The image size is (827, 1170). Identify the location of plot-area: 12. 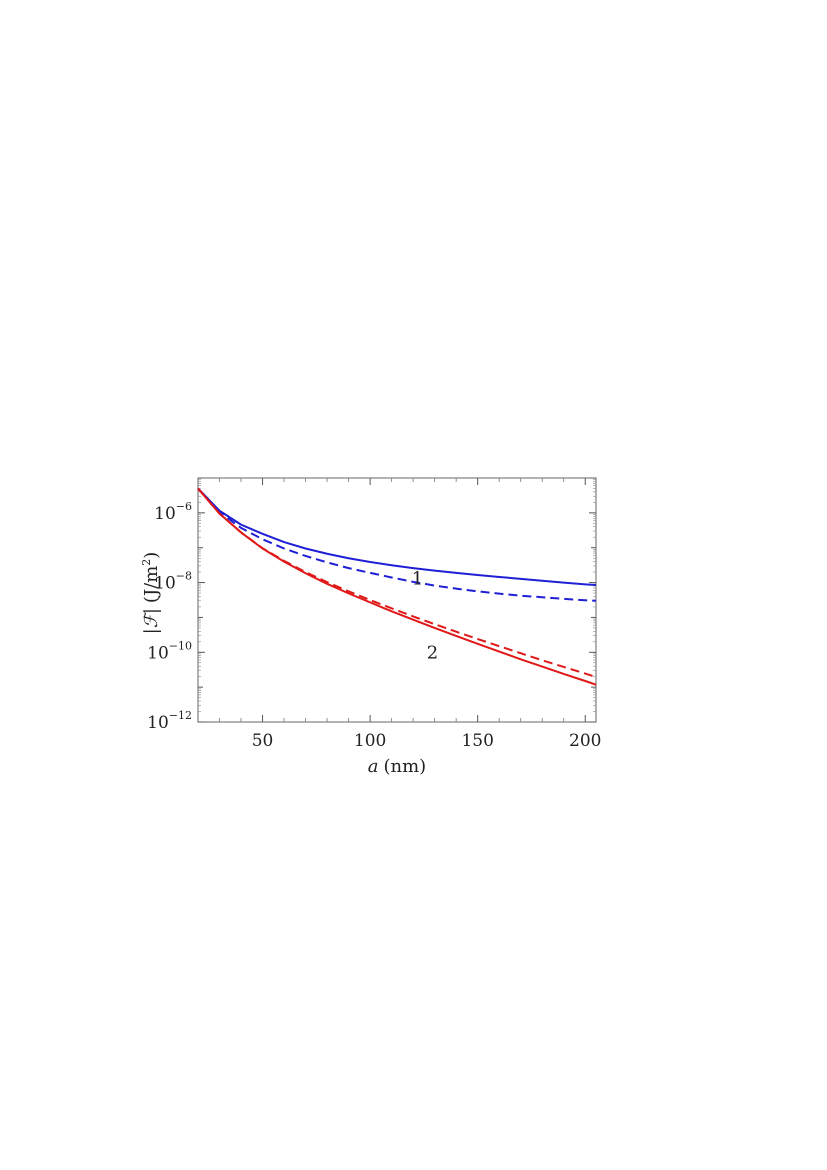
(397, 600).